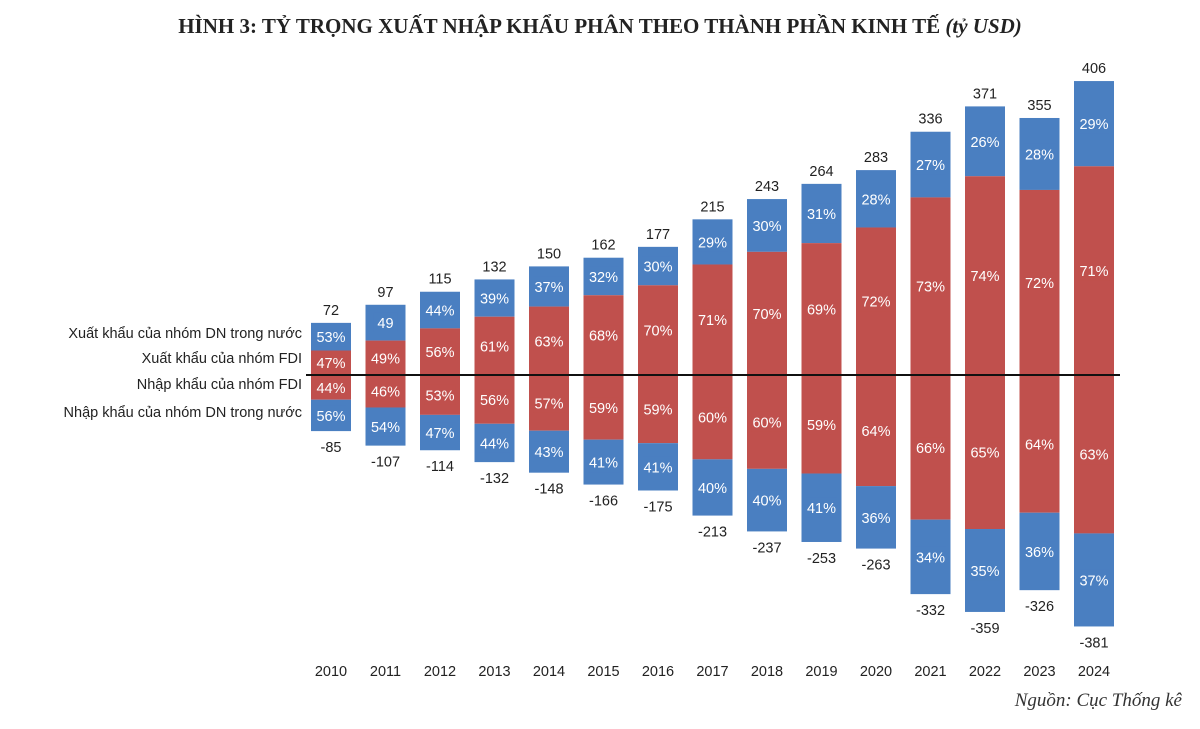  What do you see at coordinates (984, 629) in the screenshot?
I see `import-total-label: -359` at bounding box center [984, 629].